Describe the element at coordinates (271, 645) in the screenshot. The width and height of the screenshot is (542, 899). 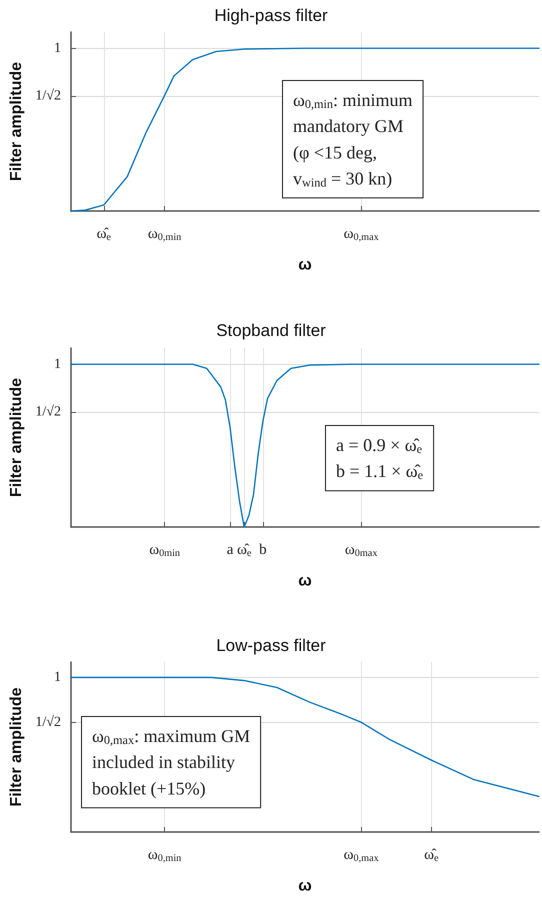
I see `chart-title: Low-pass filter` at that location.